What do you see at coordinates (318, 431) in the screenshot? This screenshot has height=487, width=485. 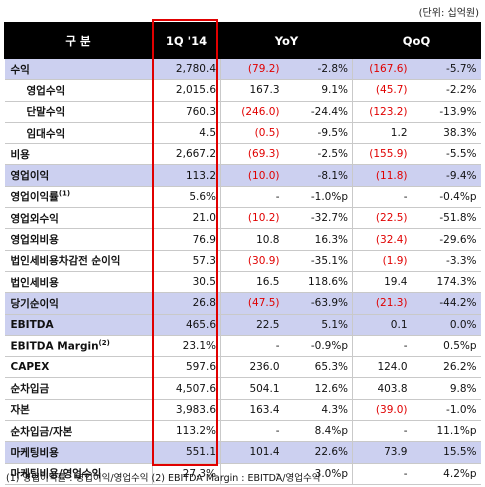 I see `yoy-pct: 8.4%p` at bounding box center [318, 431].